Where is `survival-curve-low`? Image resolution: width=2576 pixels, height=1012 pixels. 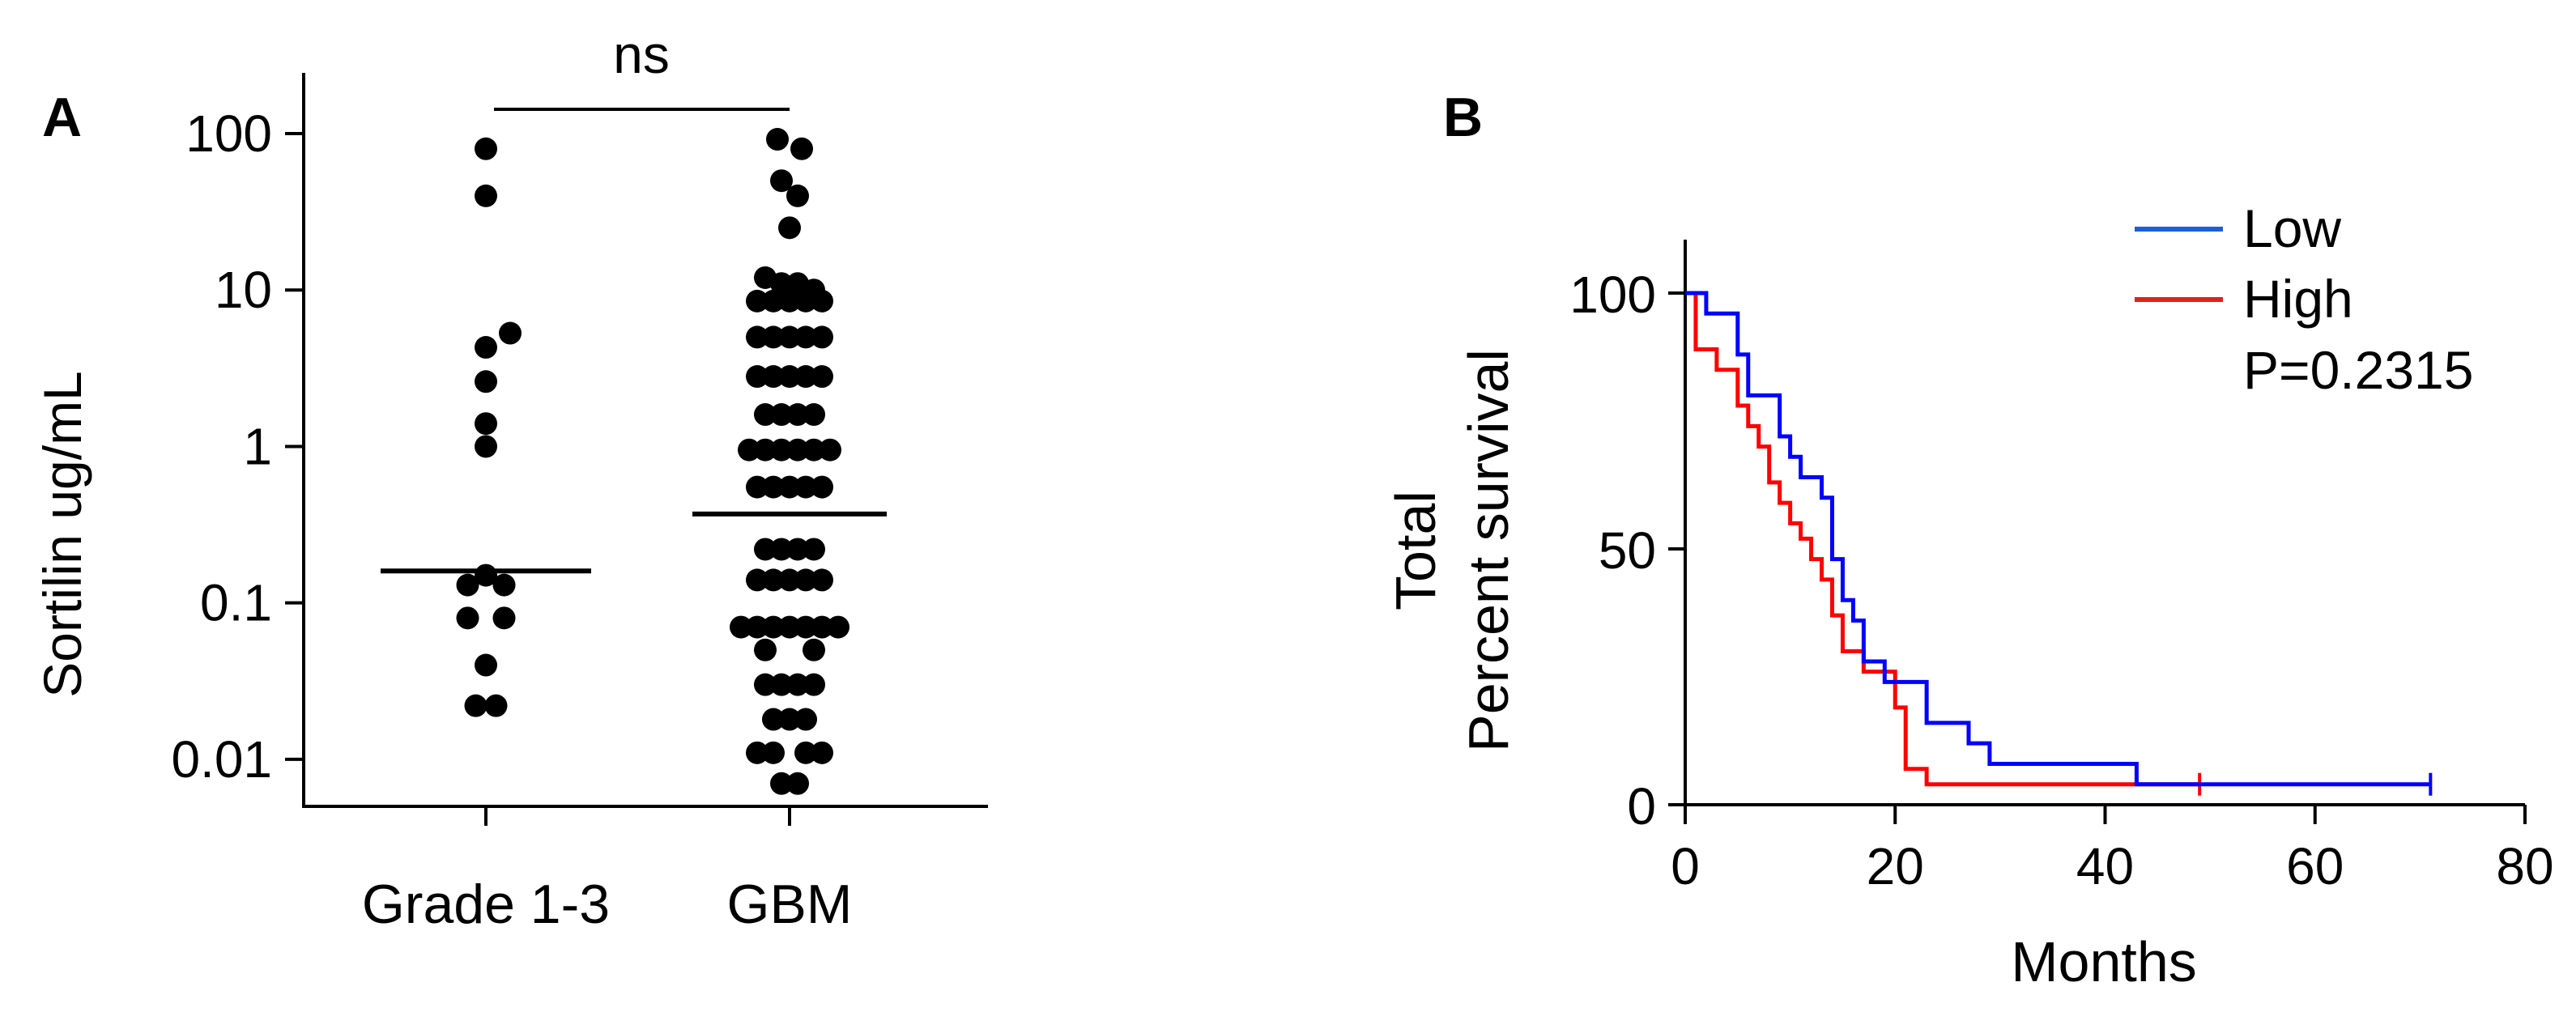 survival-curve-low is located at coordinates (2058, 539).